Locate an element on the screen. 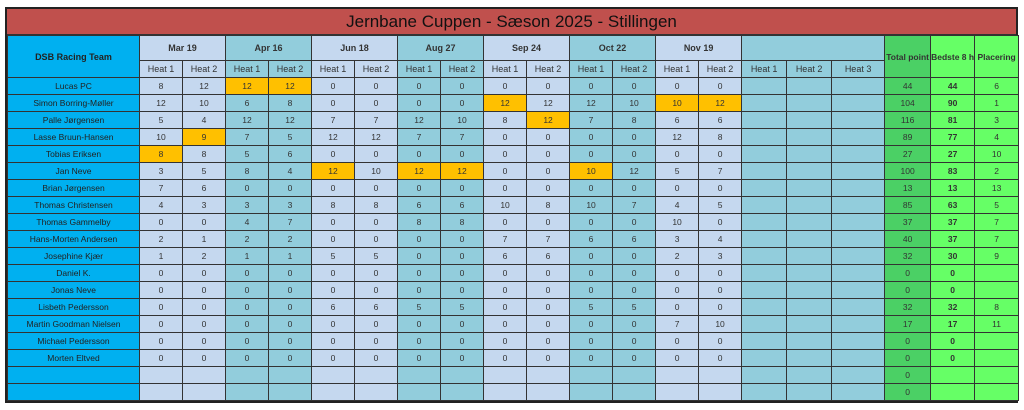 The image size is (1024, 410). driver-name: Lasse Bruun-Hansen is located at coordinates (73, 137).